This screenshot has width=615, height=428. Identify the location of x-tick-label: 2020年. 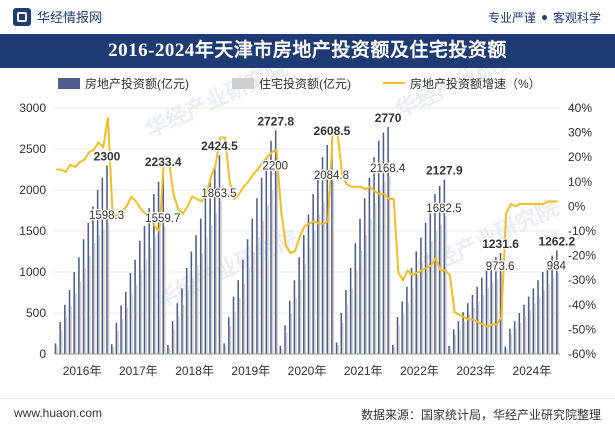
(307, 371).